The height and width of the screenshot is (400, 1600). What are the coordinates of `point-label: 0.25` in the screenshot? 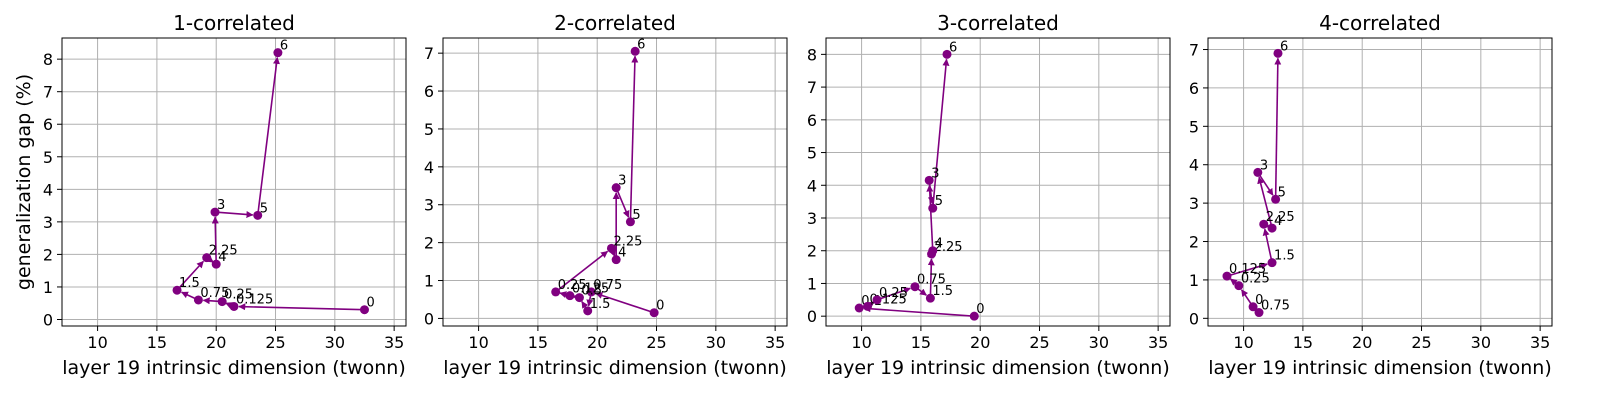 It's located at (238, 295).